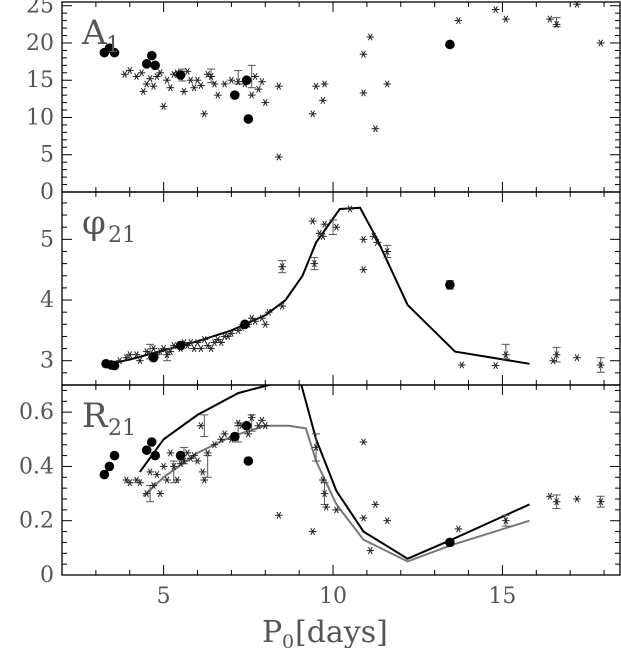 The height and width of the screenshot is (652, 621). Describe the element at coordinates (40, 9) in the screenshot. I see `y-tick-label: 25` at that location.